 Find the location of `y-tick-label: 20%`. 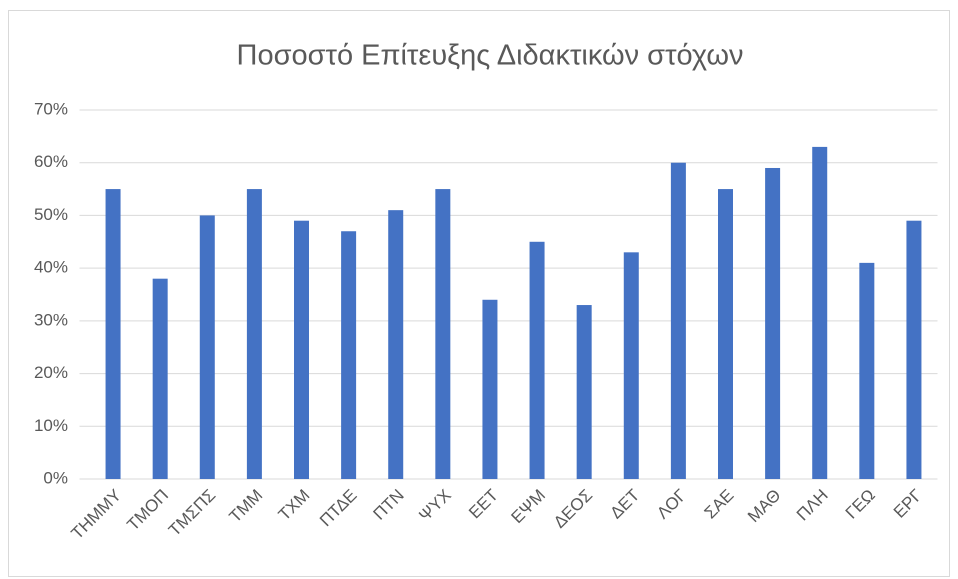

y-tick-label: 20% is located at coordinates (51, 372).